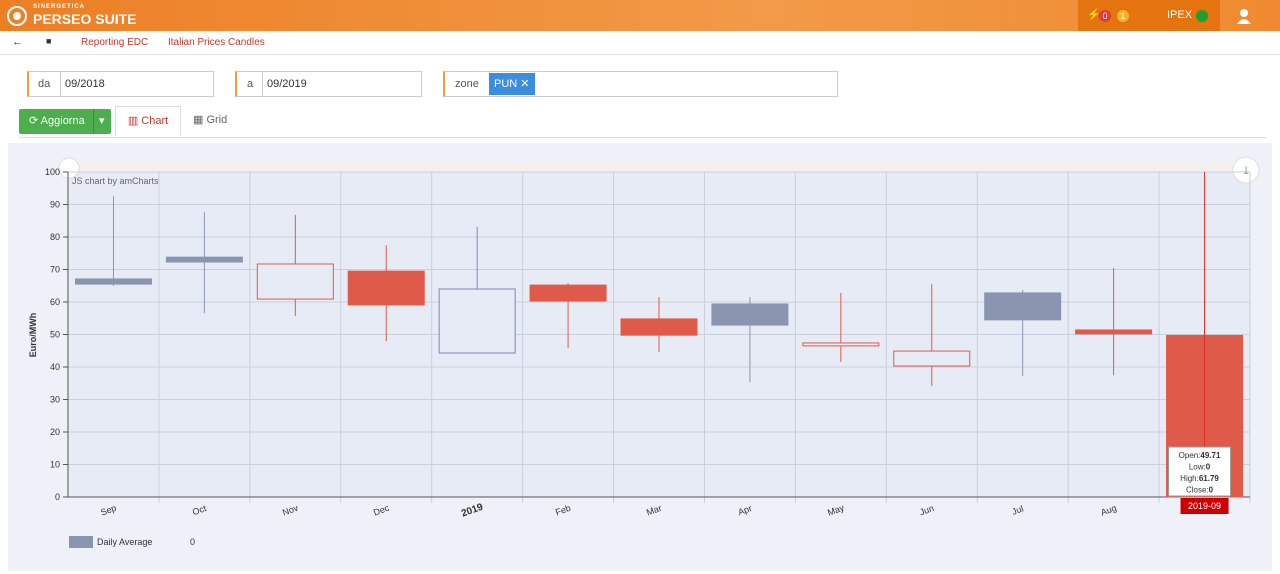 The image size is (1280, 574). I want to click on label: a, so click(250, 84).